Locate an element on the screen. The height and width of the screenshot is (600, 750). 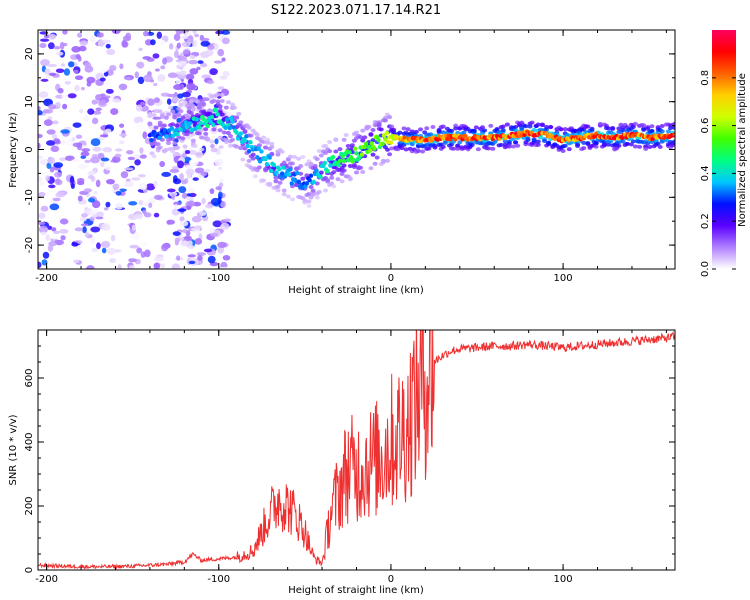
spectrogram-y-tick-label: -20 is located at coordinates (29, 245).